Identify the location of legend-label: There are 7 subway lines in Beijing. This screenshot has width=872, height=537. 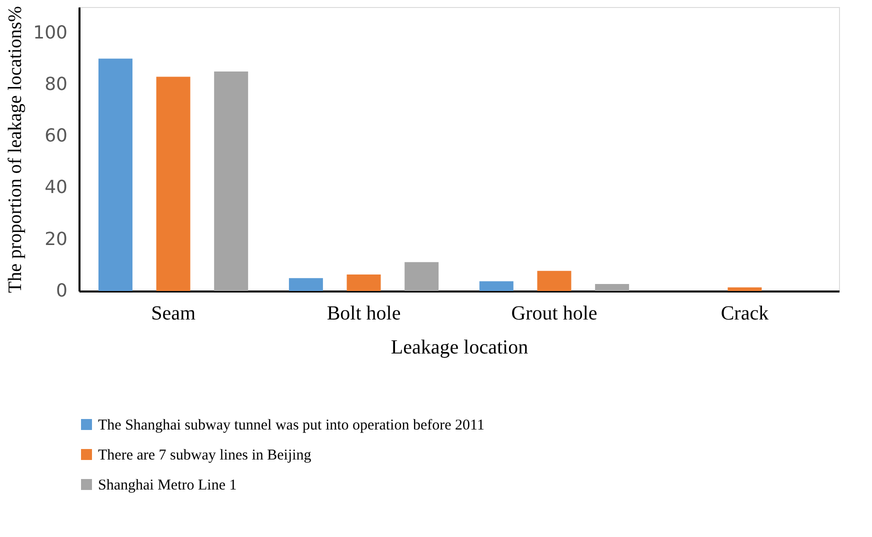
(205, 456).